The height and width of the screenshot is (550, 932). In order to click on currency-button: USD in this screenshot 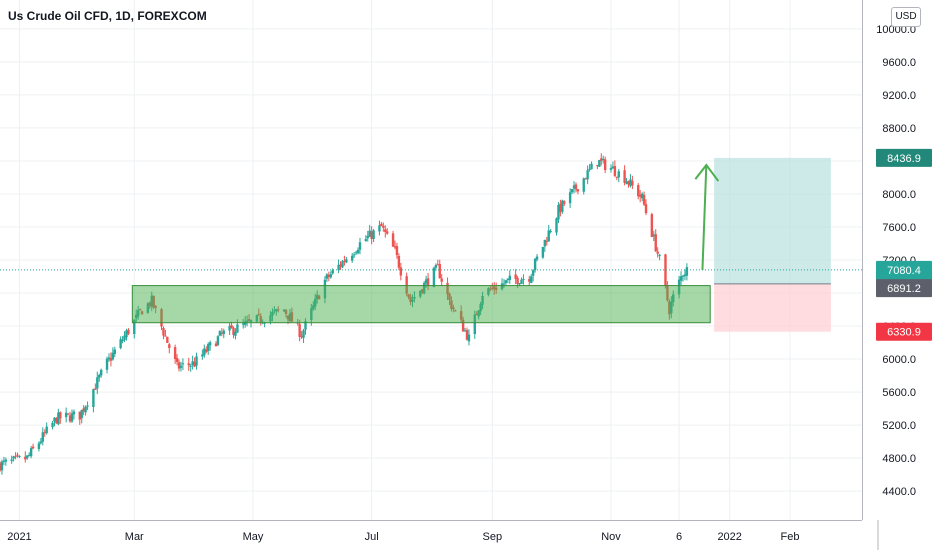, I will do `click(906, 17)`.